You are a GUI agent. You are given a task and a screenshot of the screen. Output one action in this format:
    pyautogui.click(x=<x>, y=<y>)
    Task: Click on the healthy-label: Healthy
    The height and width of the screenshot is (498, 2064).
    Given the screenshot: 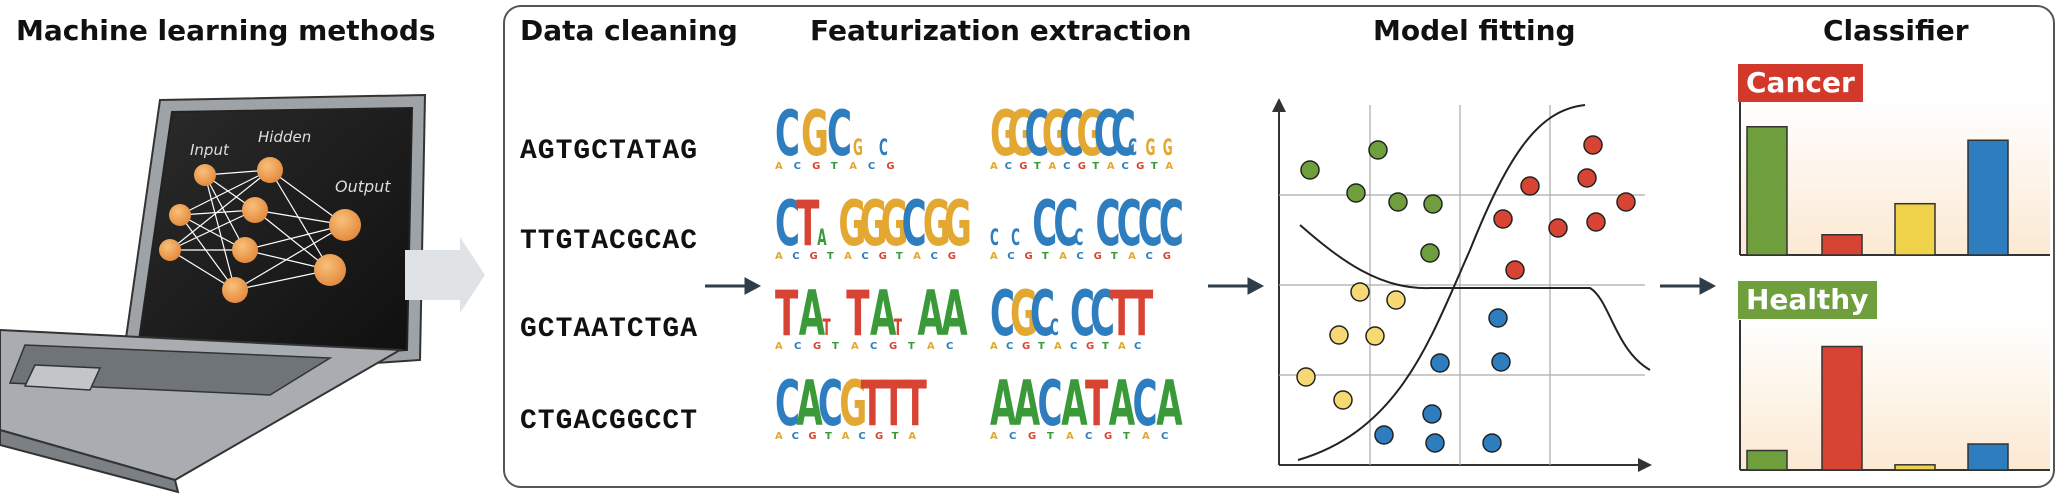 What is the action you would take?
    pyautogui.click(x=1807, y=300)
    